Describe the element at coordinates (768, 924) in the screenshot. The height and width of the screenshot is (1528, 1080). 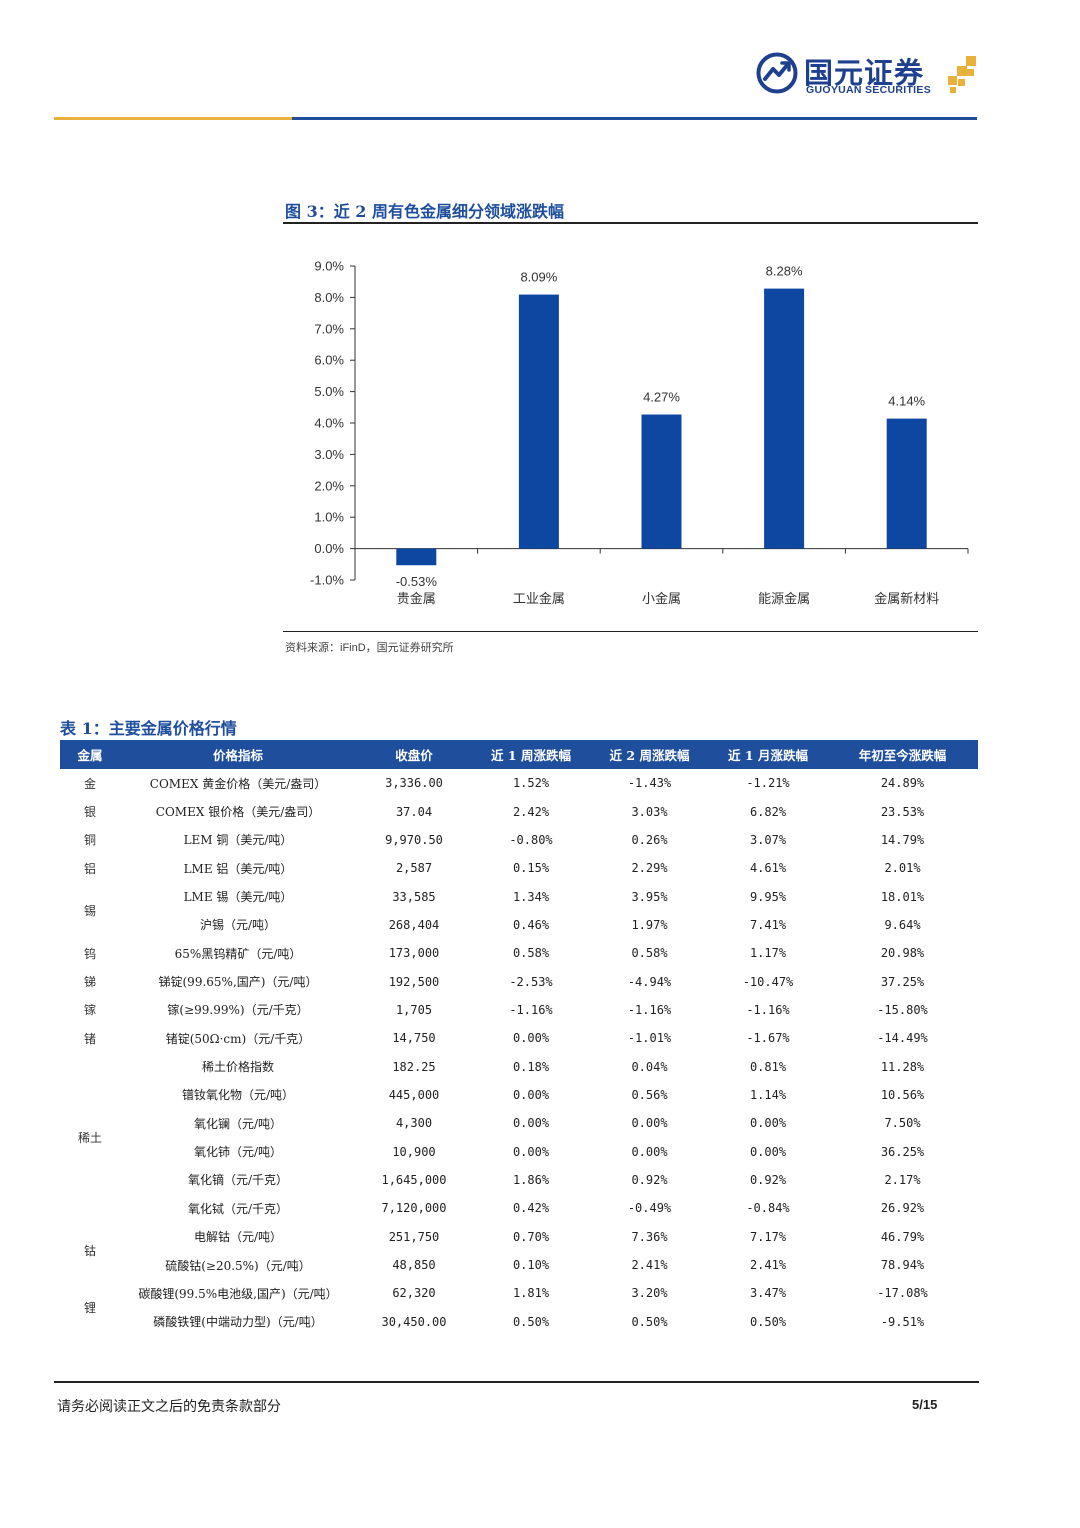
I see `value-cell: 7.41%` at that location.